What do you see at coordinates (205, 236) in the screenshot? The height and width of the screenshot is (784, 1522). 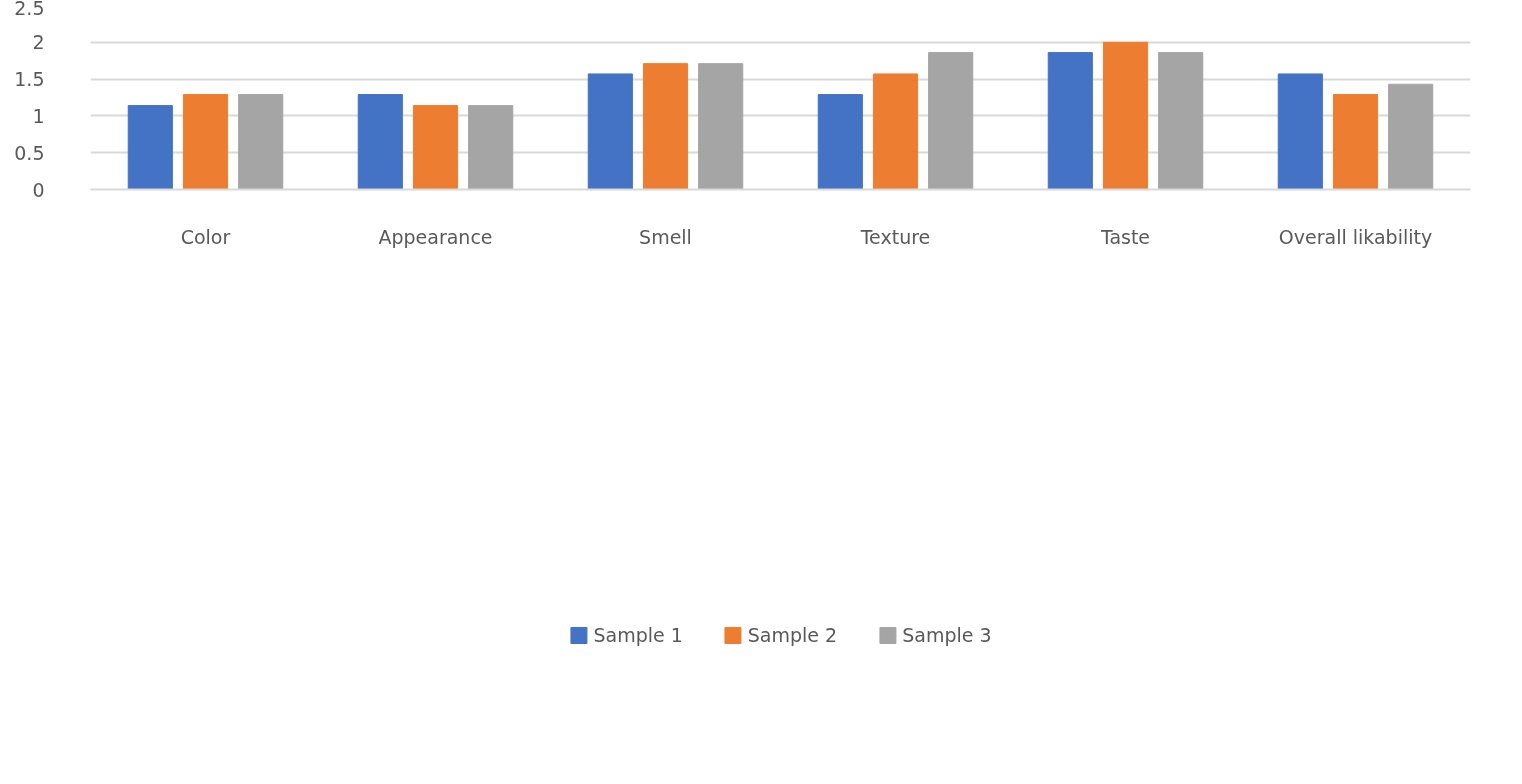 I see `x-tick-label: Color` at bounding box center [205, 236].